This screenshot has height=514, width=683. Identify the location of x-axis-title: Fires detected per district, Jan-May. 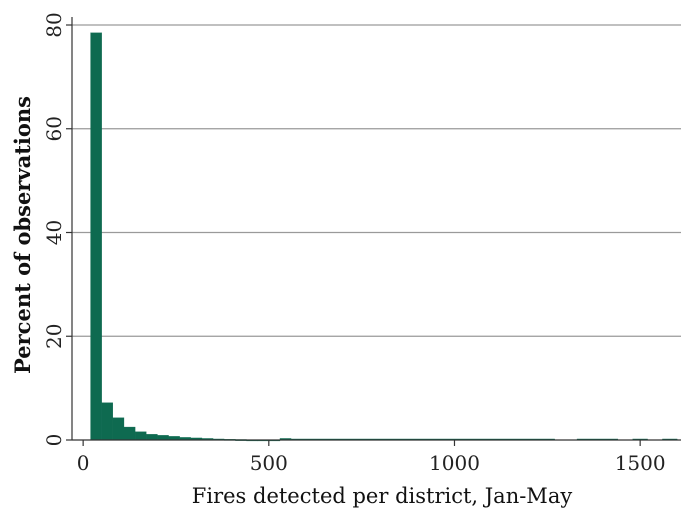
(382, 496).